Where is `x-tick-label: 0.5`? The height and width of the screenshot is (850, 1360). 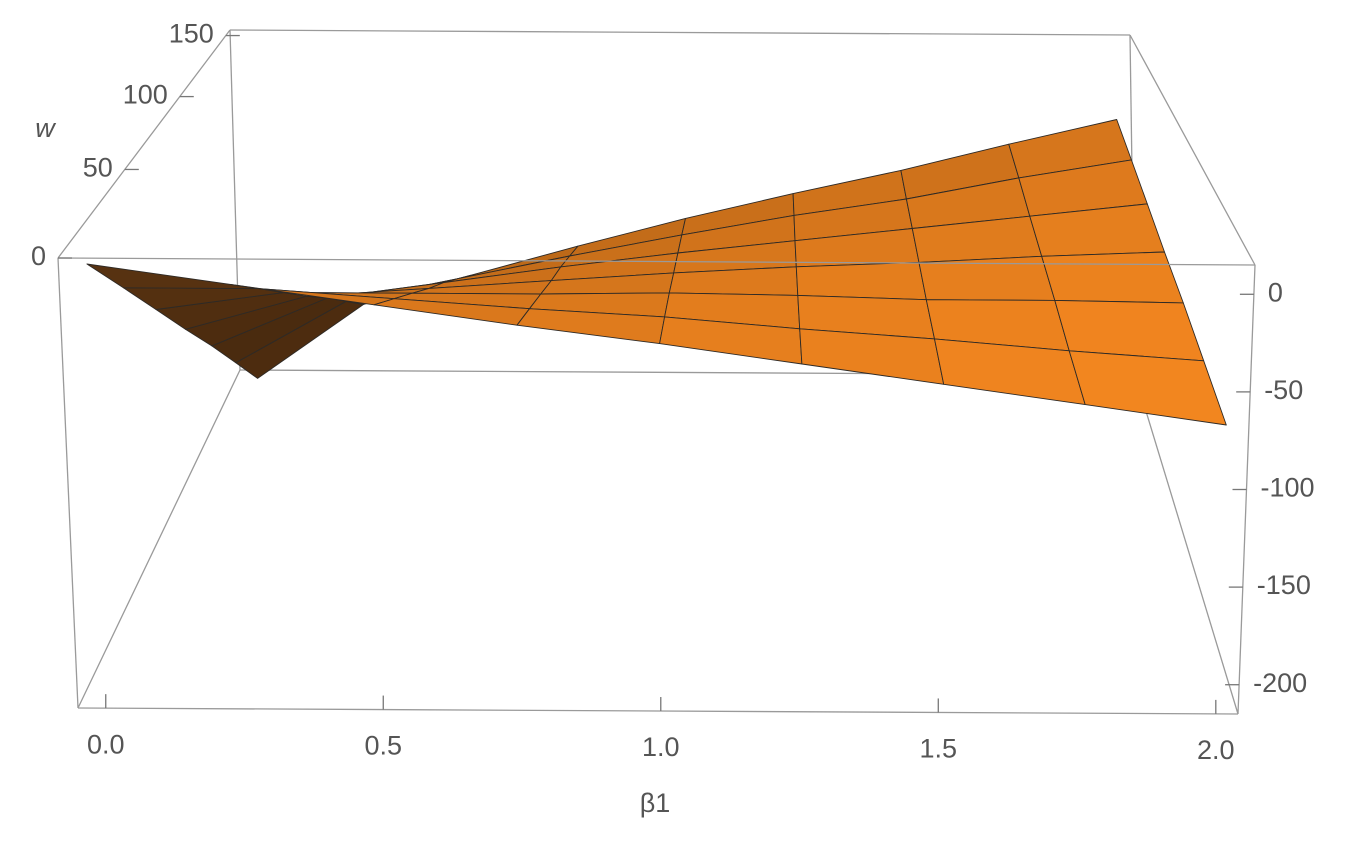
x-tick-label: 0.5 is located at coordinates (383, 746).